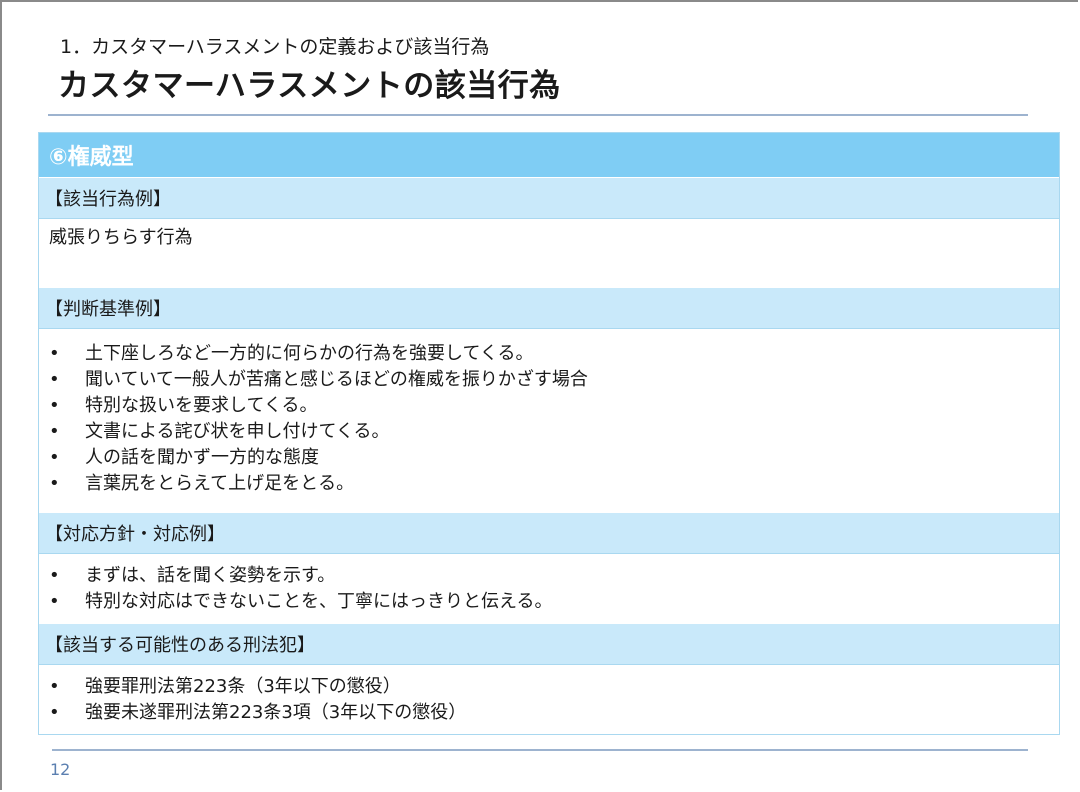 The height and width of the screenshot is (792, 1080). I want to click on list-item: 言葉尻をとらえて上げ足をとる。, so click(549, 484).